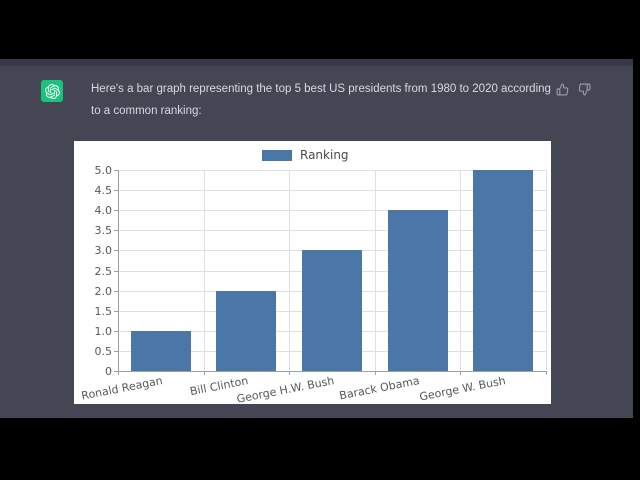 This screenshot has width=640, height=480. What do you see at coordinates (324, 155) in the screenshot?
I see `legend-label: Ranking` at bounding box center [324, 155].